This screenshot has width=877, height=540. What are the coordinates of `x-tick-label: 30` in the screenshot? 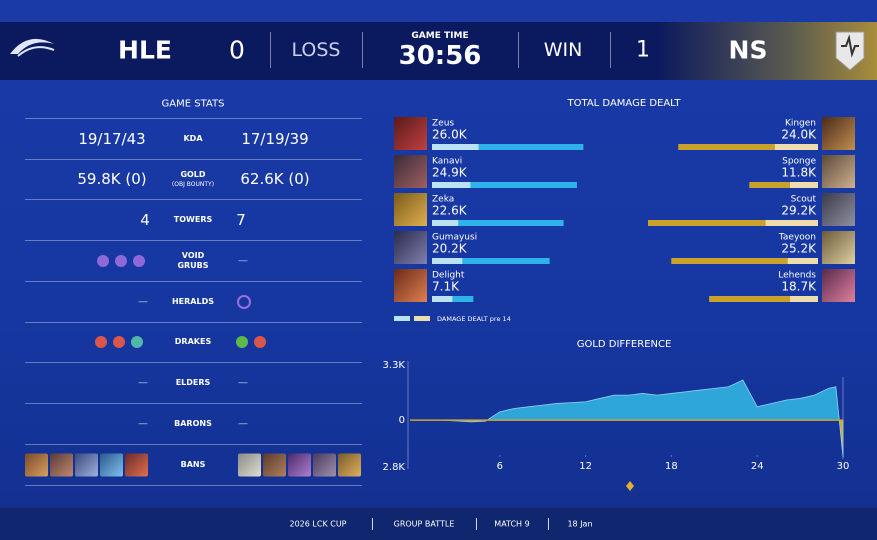 It's located at (843, 466).